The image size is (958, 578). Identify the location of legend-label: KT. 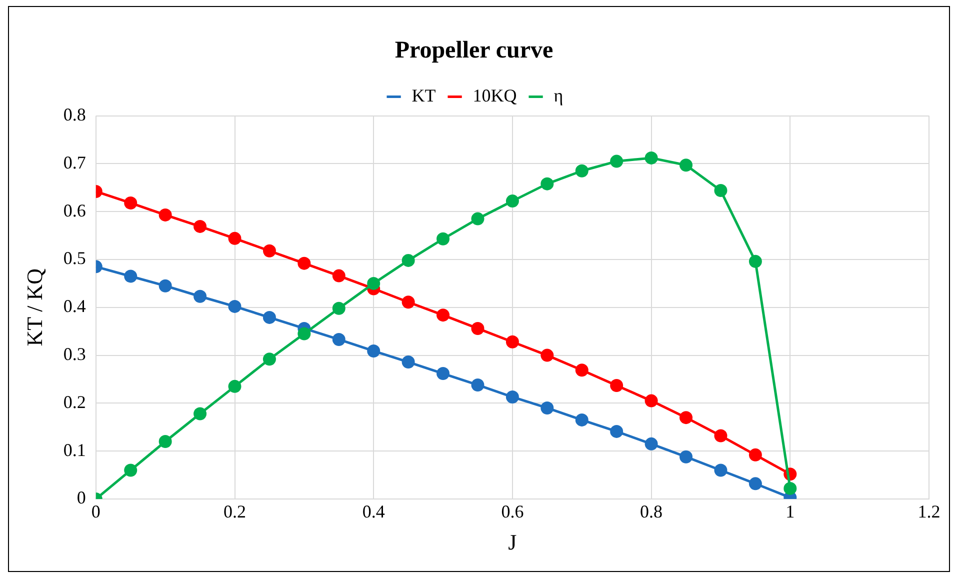
(424, 96).